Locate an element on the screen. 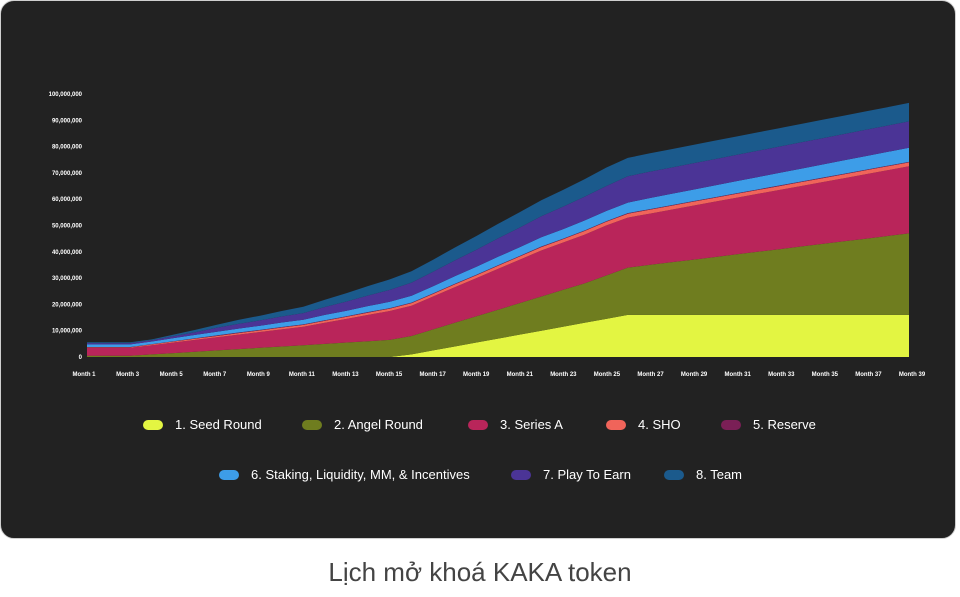 This screenshot has width=960, height=597. y-tick-label: 50,000,000 is located at coordinates (67, 227).